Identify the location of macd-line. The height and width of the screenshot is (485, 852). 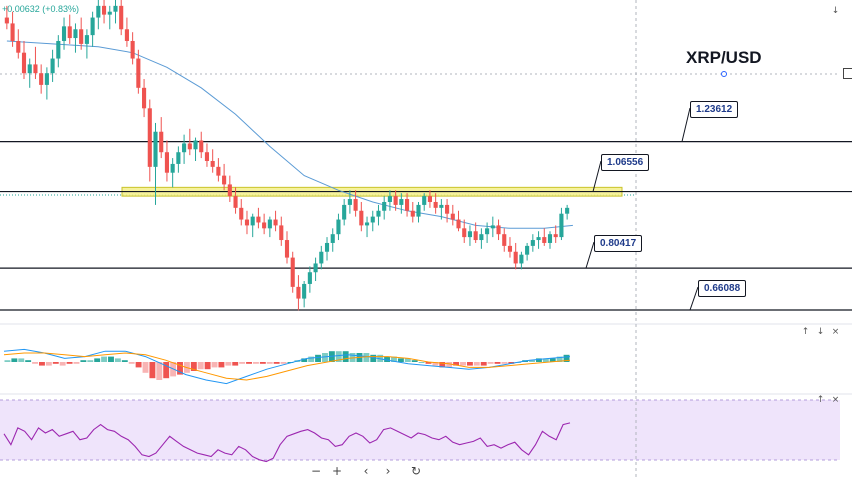
(287, 366).